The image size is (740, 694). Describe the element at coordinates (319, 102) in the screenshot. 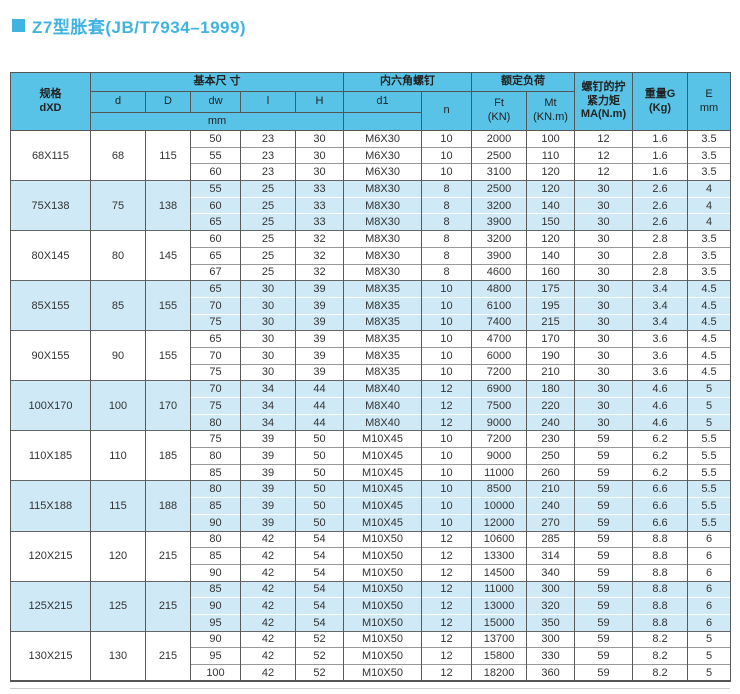

I see `col-header-H: H` at that location.